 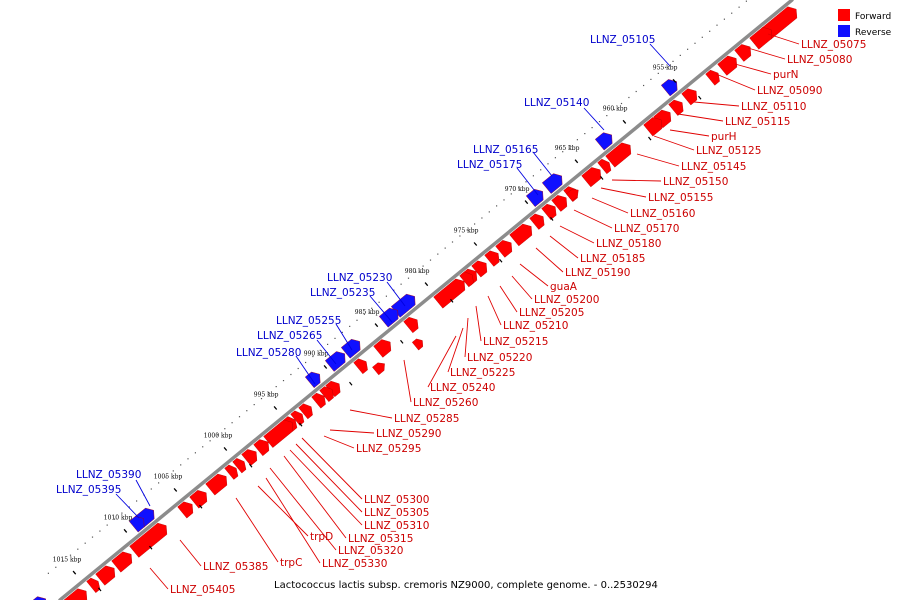 I want to click on reverse-feature-label: LLNZ_05230, so click(x=359, y=278).